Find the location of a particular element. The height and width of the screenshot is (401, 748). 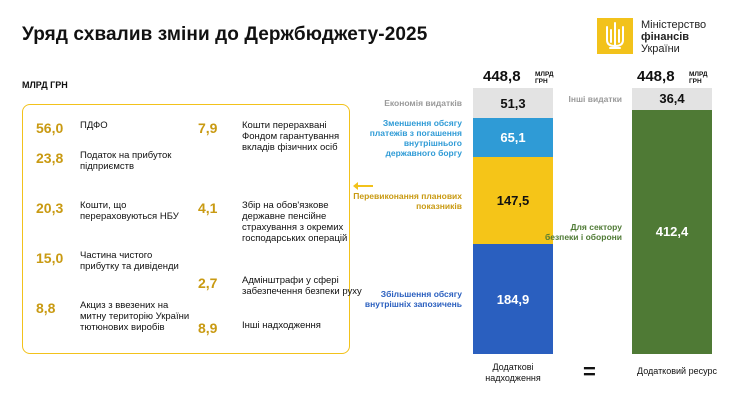

bar-segment: 147,5 is located at coordinates (513, 200).